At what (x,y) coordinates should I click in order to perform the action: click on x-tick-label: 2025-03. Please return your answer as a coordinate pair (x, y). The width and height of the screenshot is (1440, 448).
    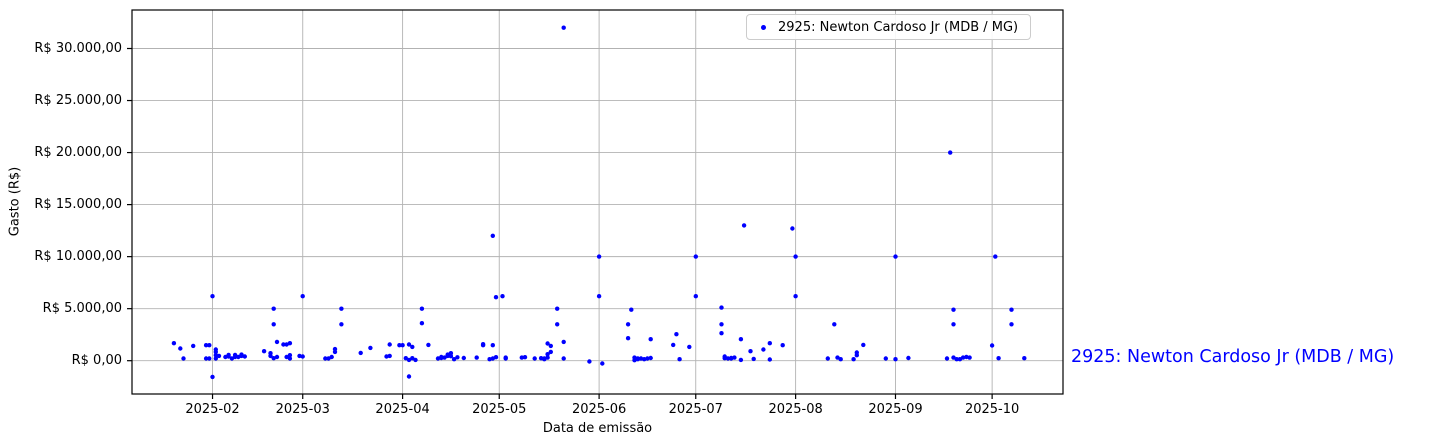
    Looking at the image, I should click on (302, 409).